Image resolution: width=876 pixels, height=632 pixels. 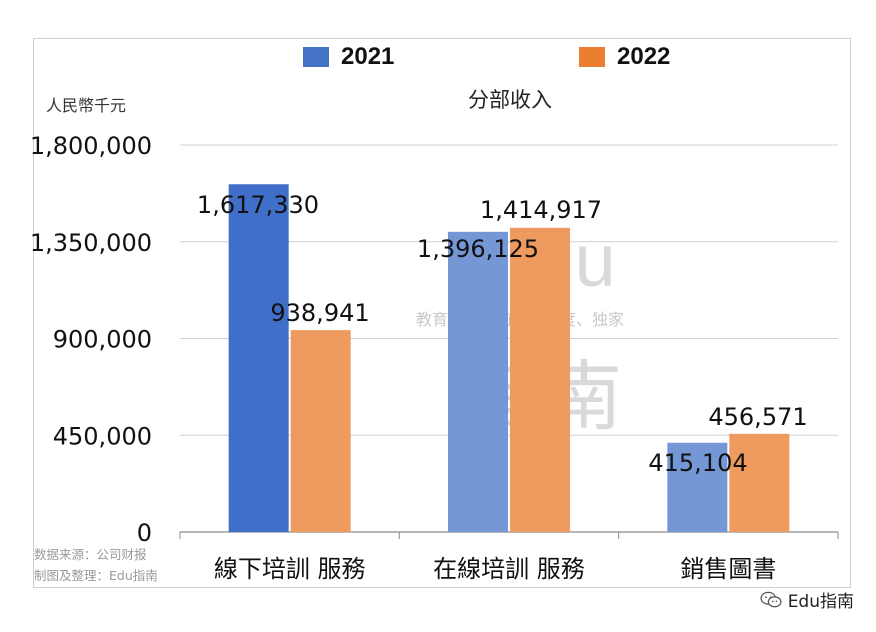 What do you see at coordinates (541, 210) in the screenshot?
I see `data-label: 1,414,917` at bounding box center [541, 210].